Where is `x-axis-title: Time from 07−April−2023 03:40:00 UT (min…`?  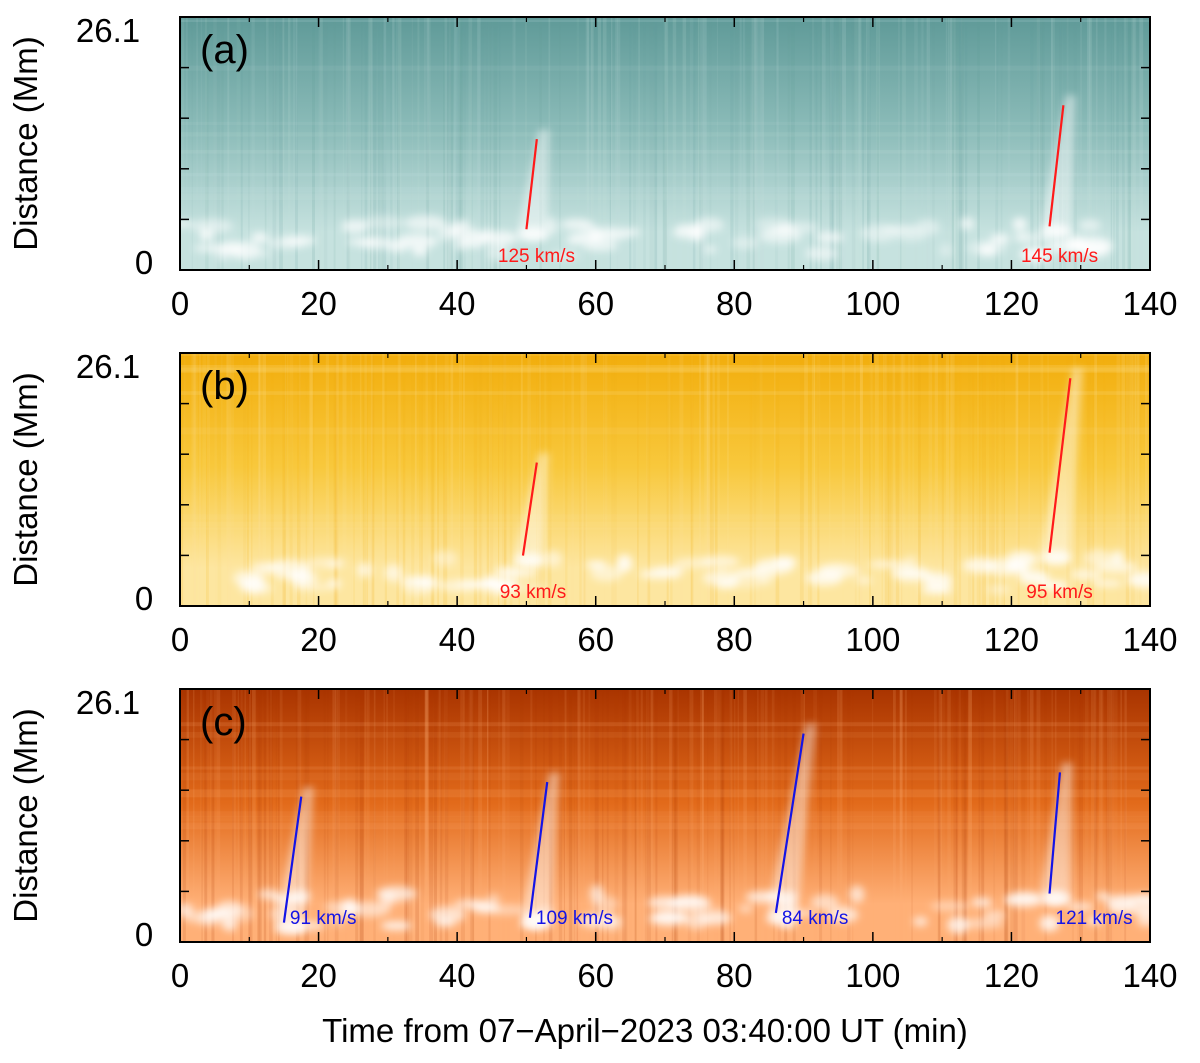 x-axis-title: Time from 07−April−2023 03:40:00 UT (min… is located at coordinates (645, 1030).